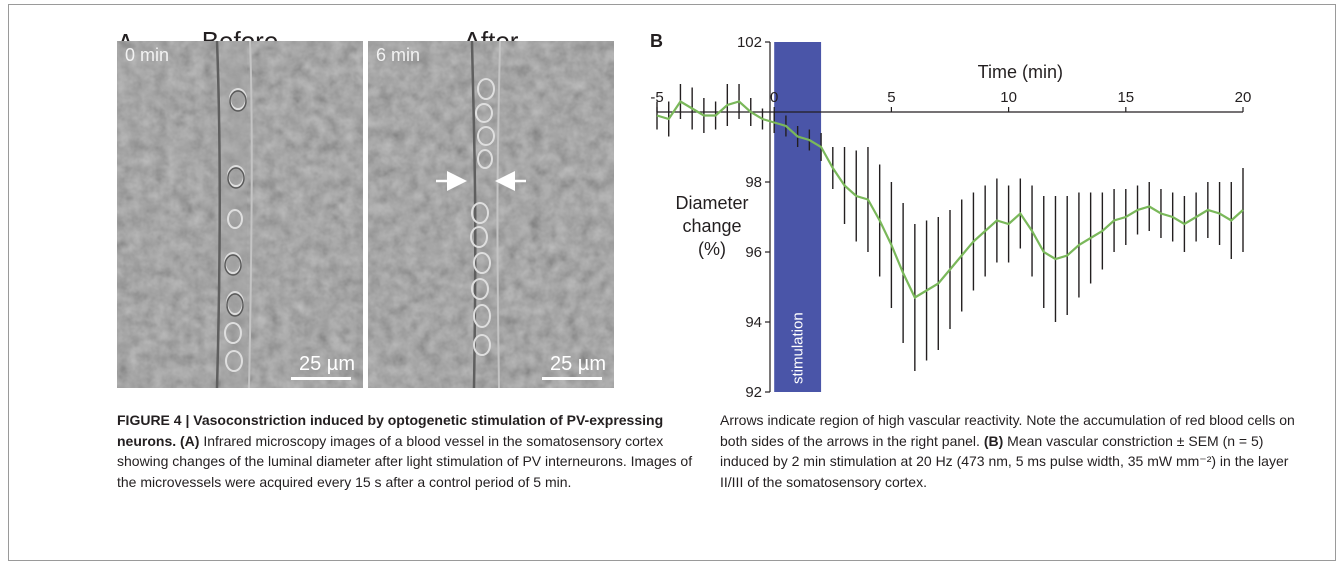  Describe the element at coordinates (190, 440) in the screenshot. I see `caption-a-label: (A)` at that location.